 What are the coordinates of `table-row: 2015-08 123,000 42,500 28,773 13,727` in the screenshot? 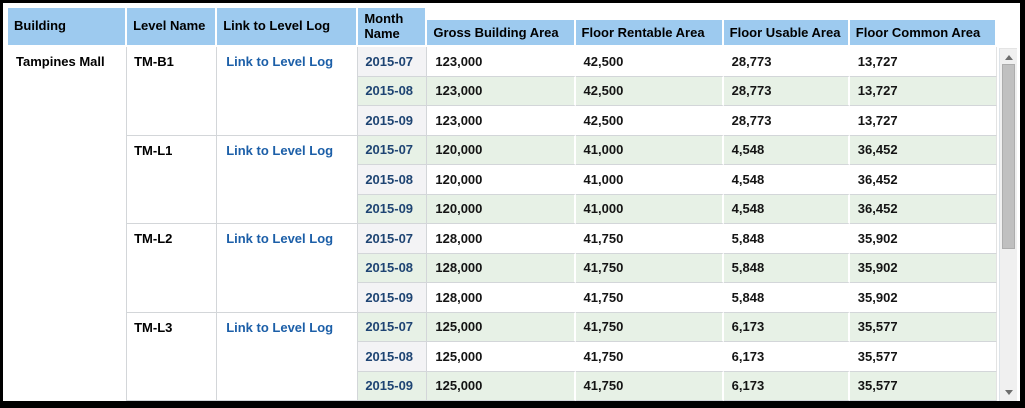 It's located at (502, 91).